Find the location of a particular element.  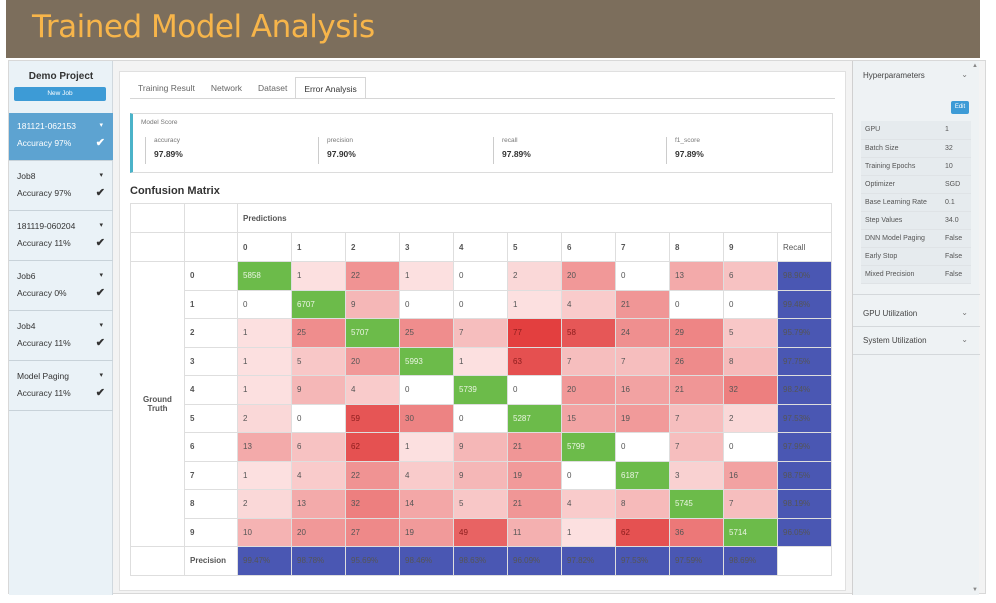

matrix-cell: 5707 is located at coordinates (372, 333).